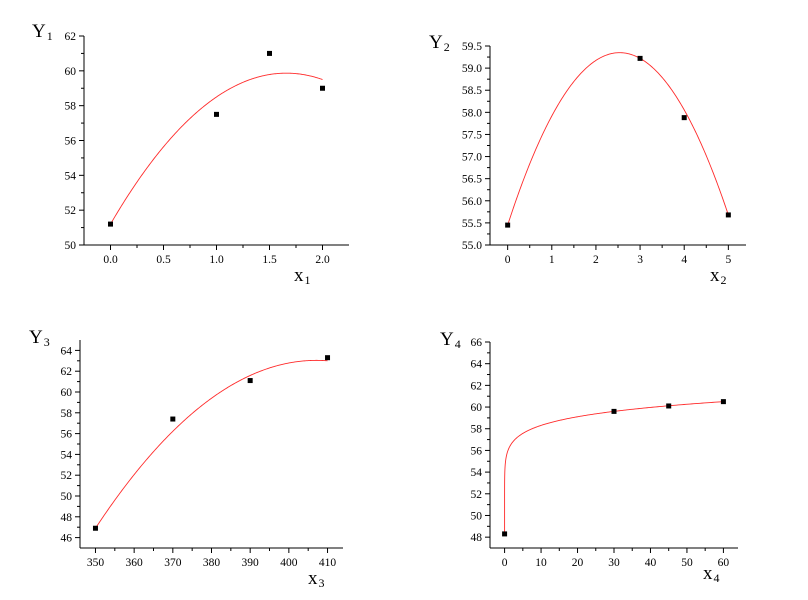 Image resolution: width=808 pixels, height=600 pixels. Describe the element at coordinates (328, 563) in the screenshot. I see `x-tick-label: 410` at that location.